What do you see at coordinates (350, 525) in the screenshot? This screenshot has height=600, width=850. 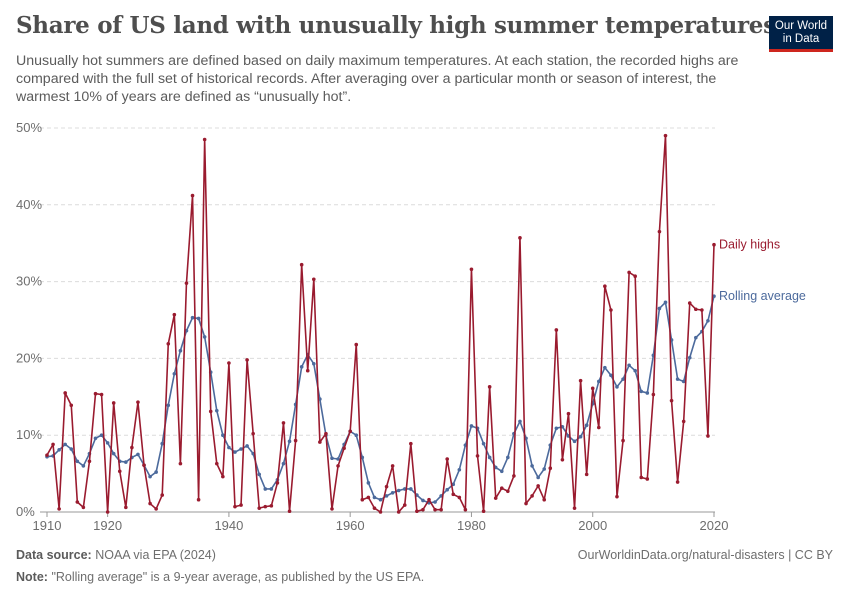 I see `x-tick-label: 1960` at bounding box center [350, 525].